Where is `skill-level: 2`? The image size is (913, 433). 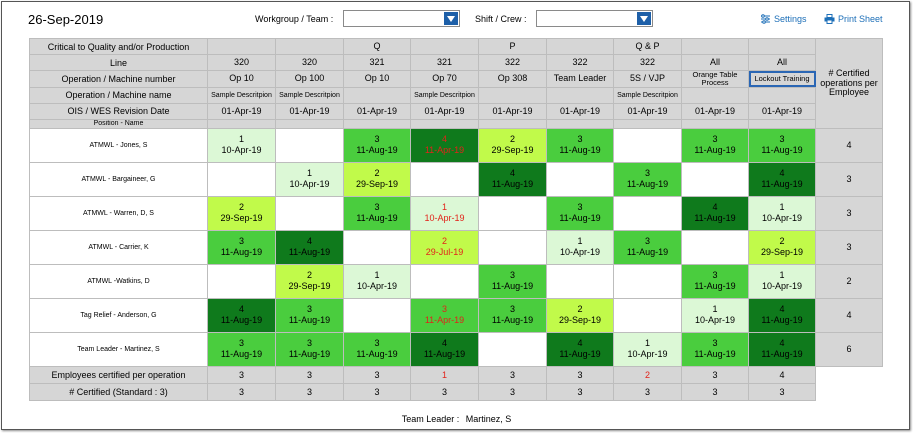 skill-level: 2 is located at coordinates (241, 207).